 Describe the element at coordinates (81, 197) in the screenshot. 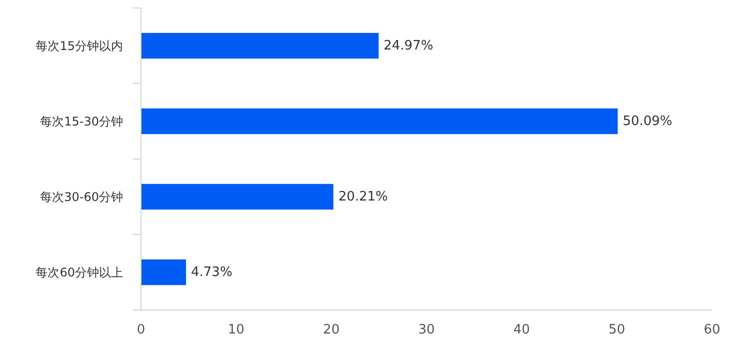

I see `y-tick-label: 每次30-60分钟` at that location.